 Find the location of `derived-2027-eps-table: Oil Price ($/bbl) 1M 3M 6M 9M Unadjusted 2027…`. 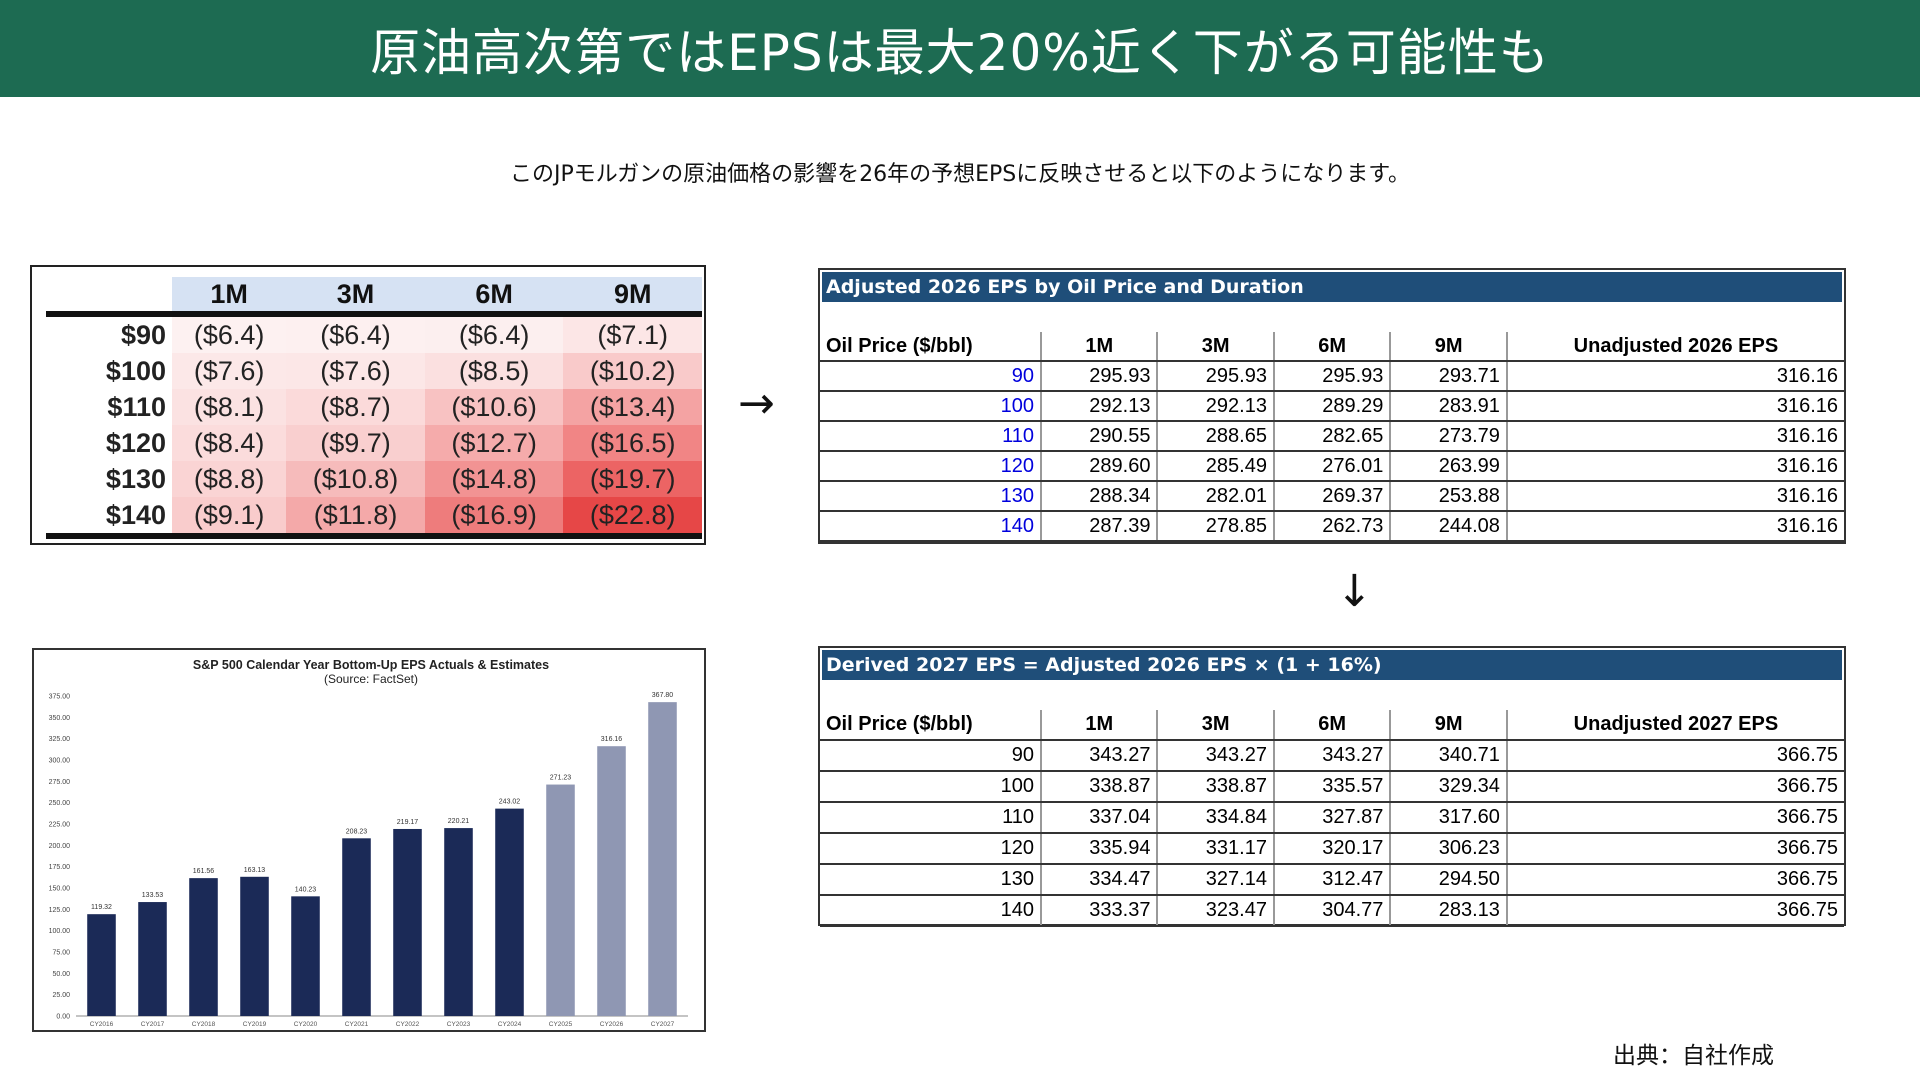

derived-2027-eps-table: Oil Price ($/bbl) 1M 3M 6M 9M Unadjusted 2027… is located at coordinates (1332, 818).